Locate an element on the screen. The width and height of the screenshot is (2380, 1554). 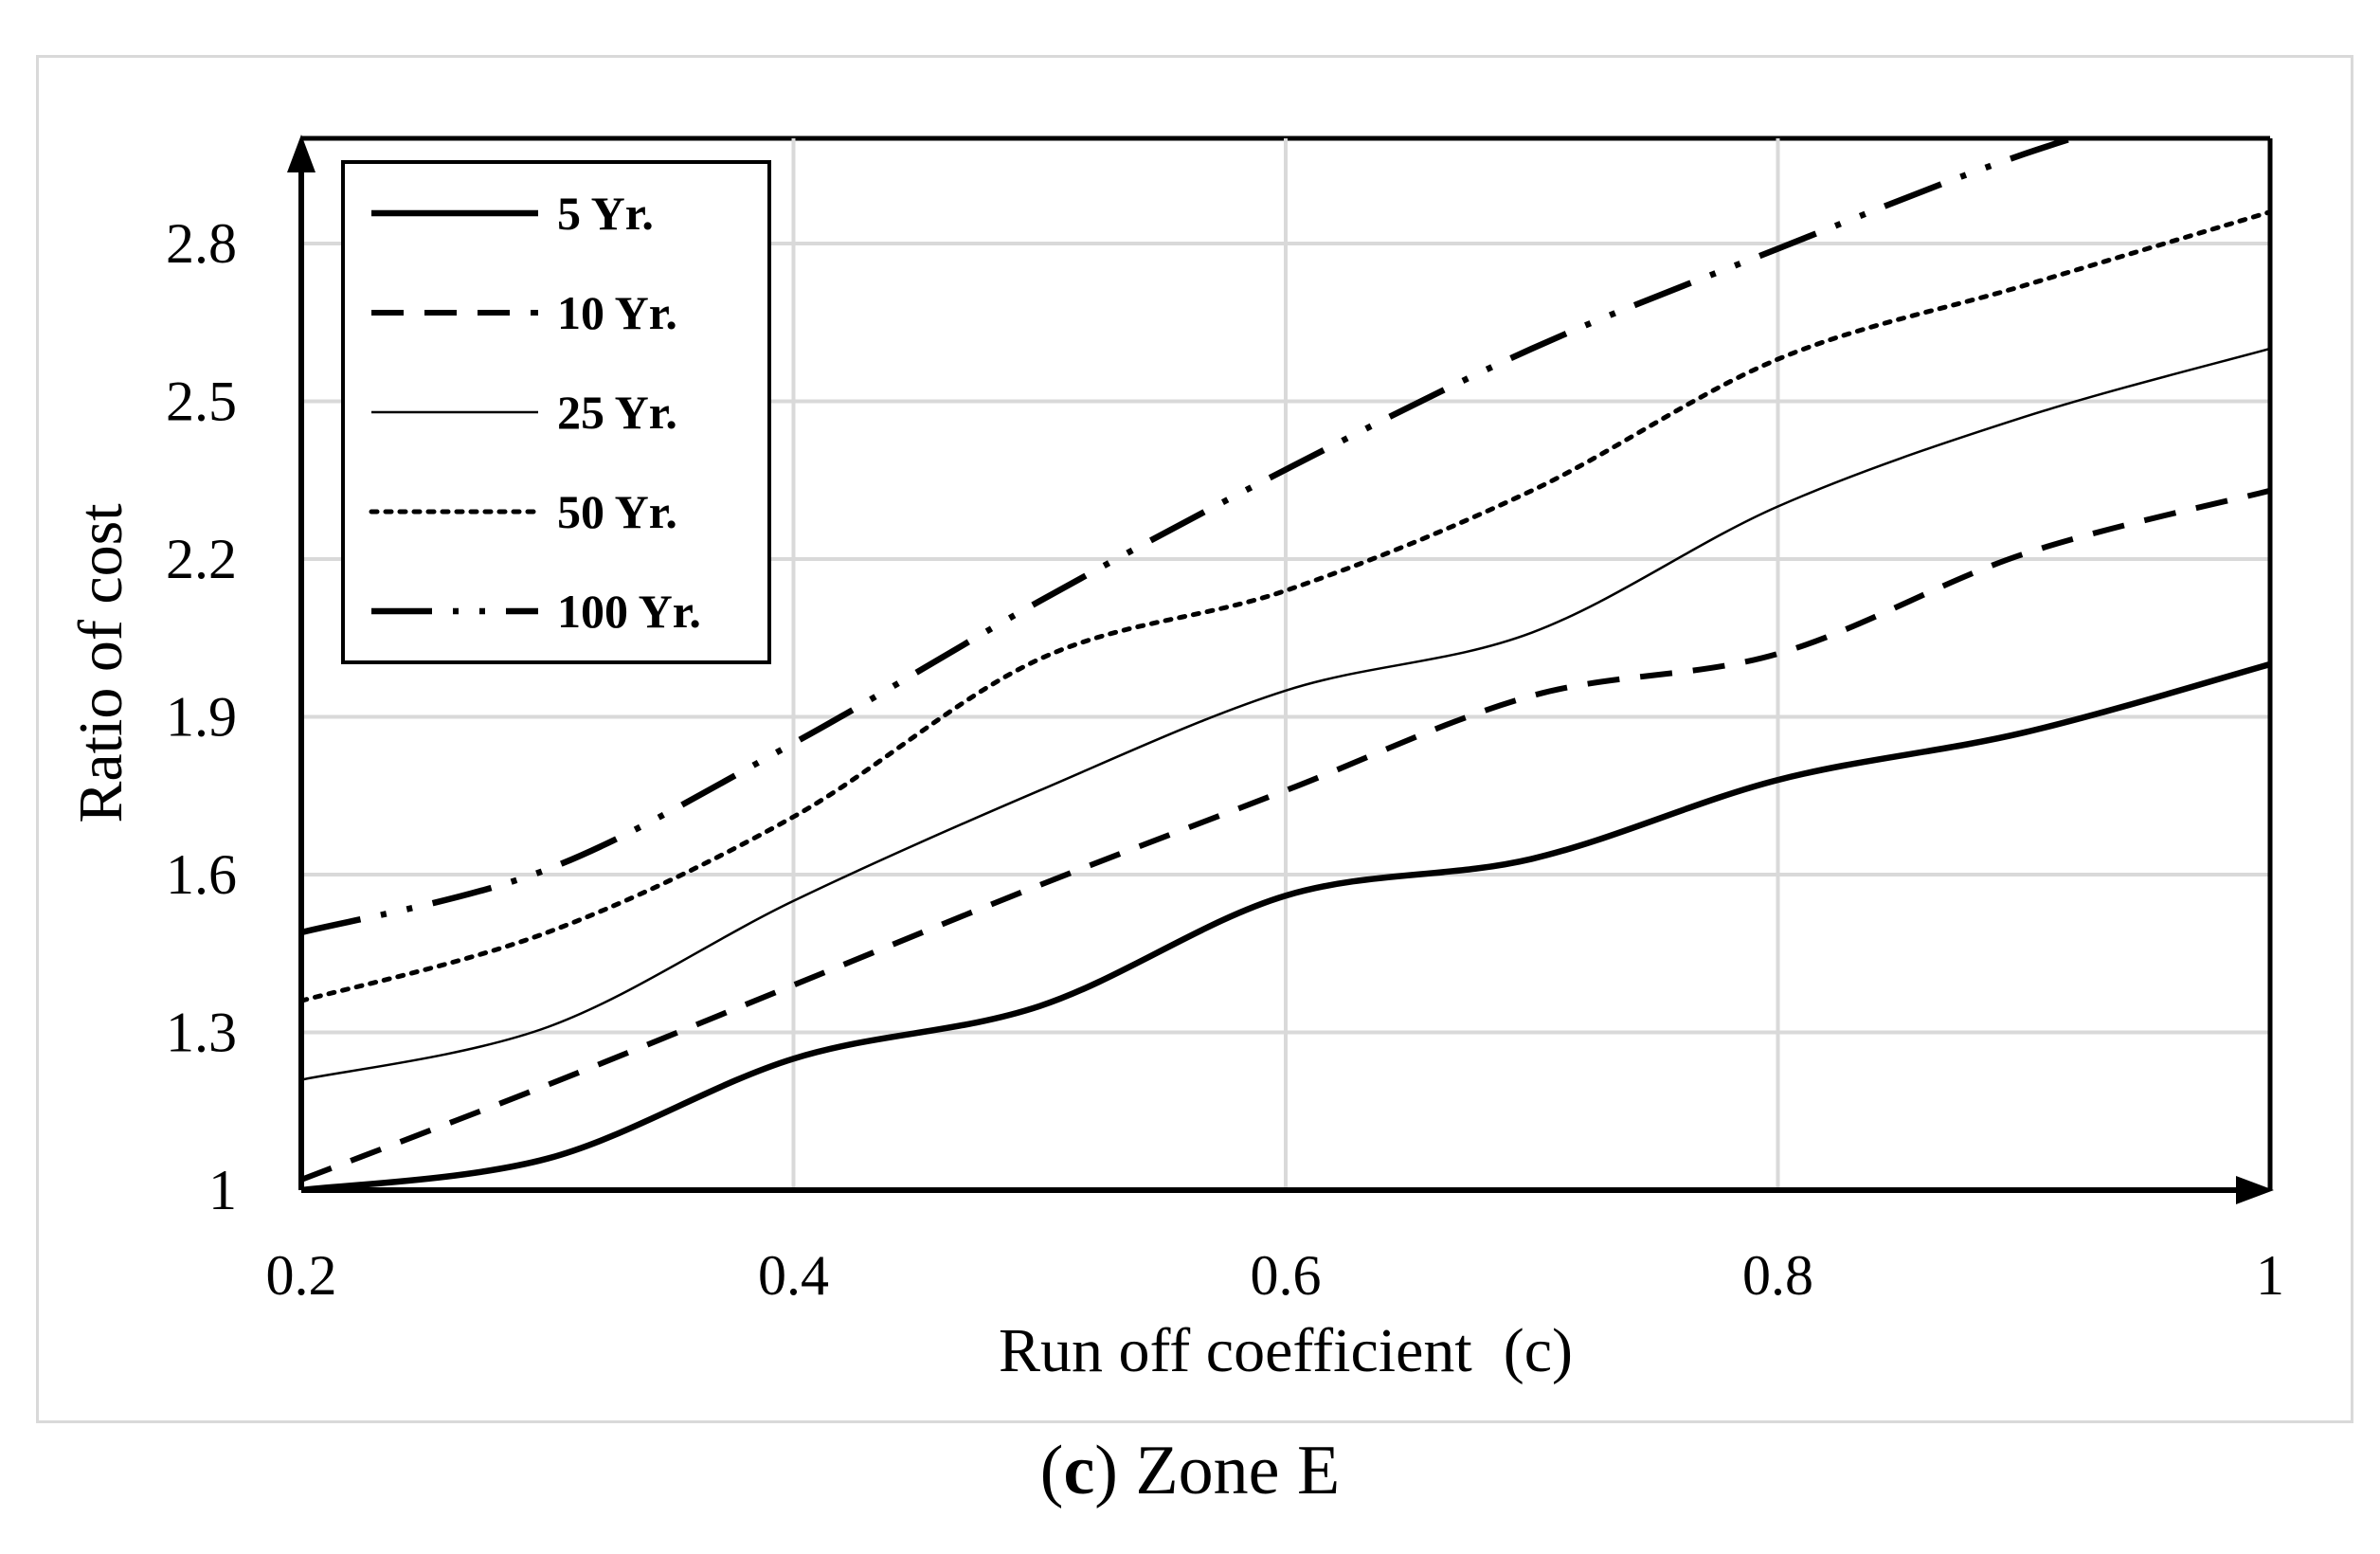
legend-items: 5 Yr. 10 Yr. 25 Yr. 50 Yr. 100 Yr. is located at coordinates (535, 412).